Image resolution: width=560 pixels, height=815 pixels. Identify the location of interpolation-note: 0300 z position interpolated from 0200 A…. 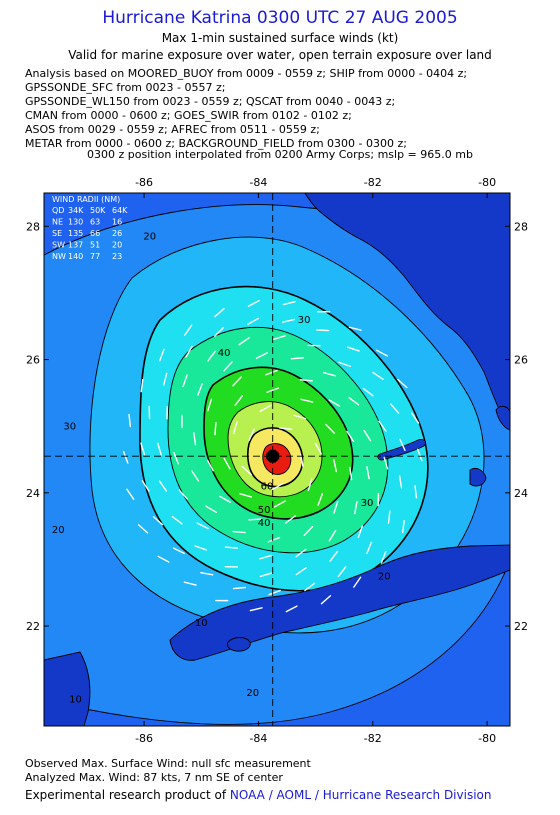
(280, 154).